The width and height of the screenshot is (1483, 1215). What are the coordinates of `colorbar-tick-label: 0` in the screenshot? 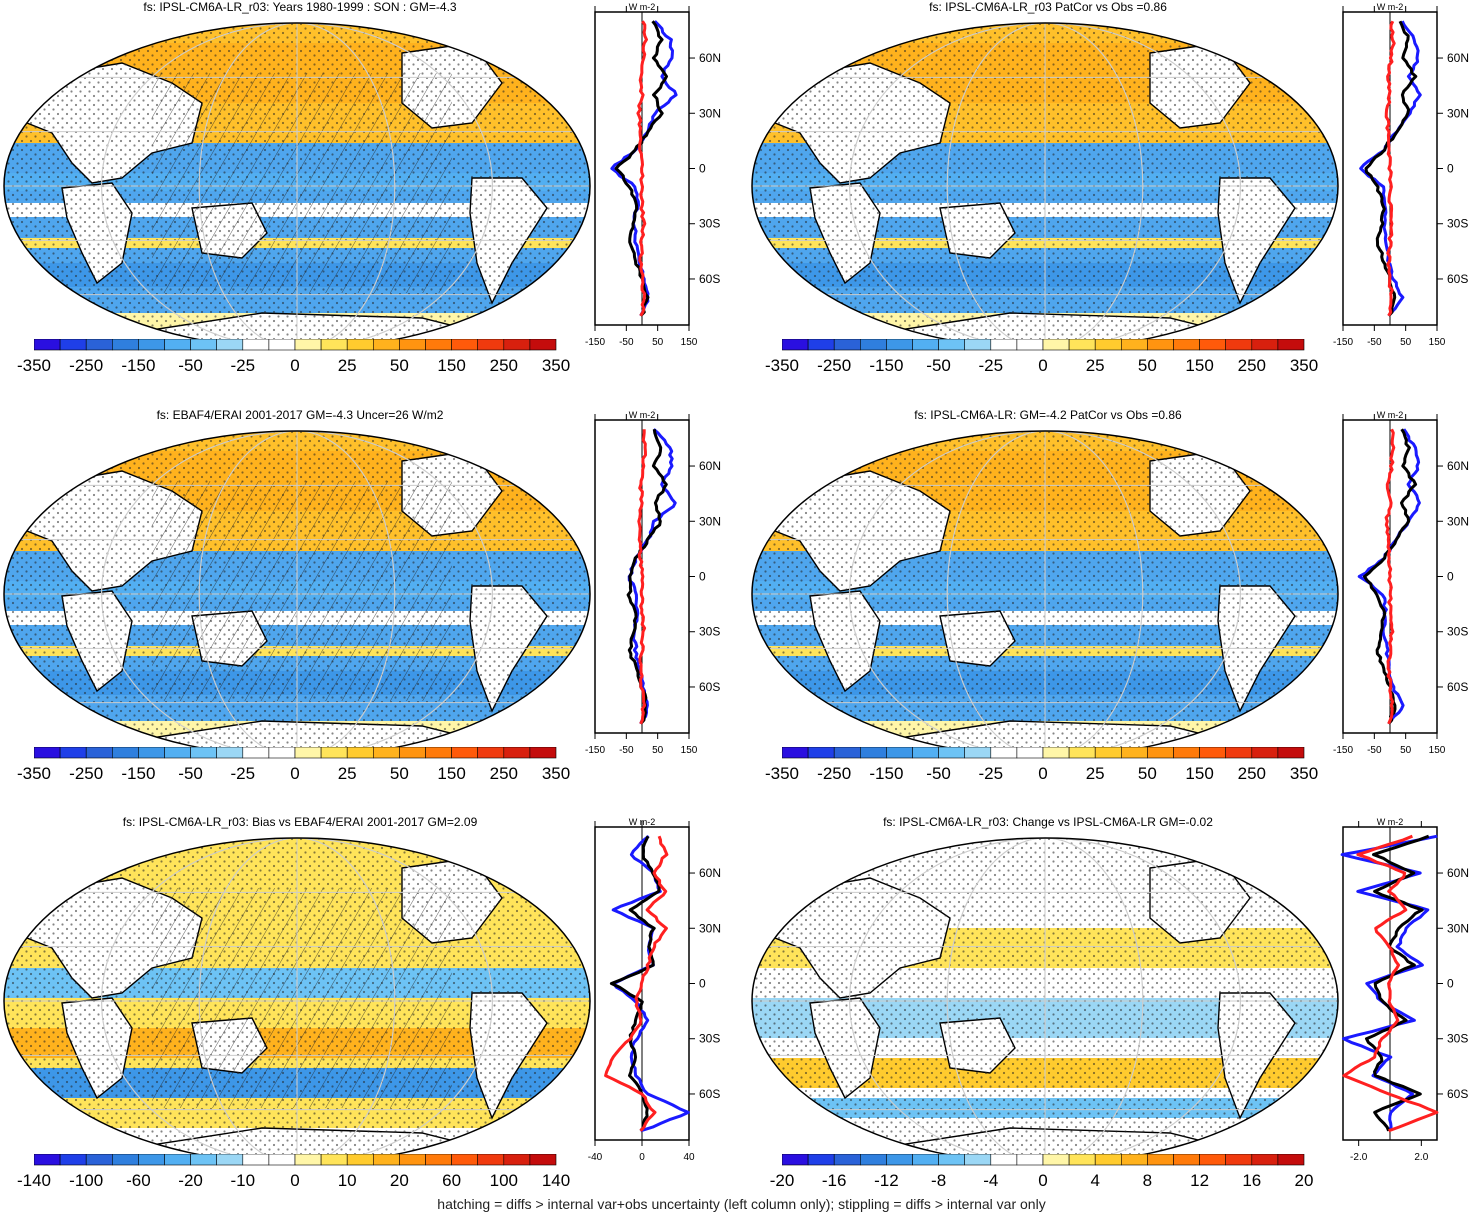 It's located at (295, 1180).